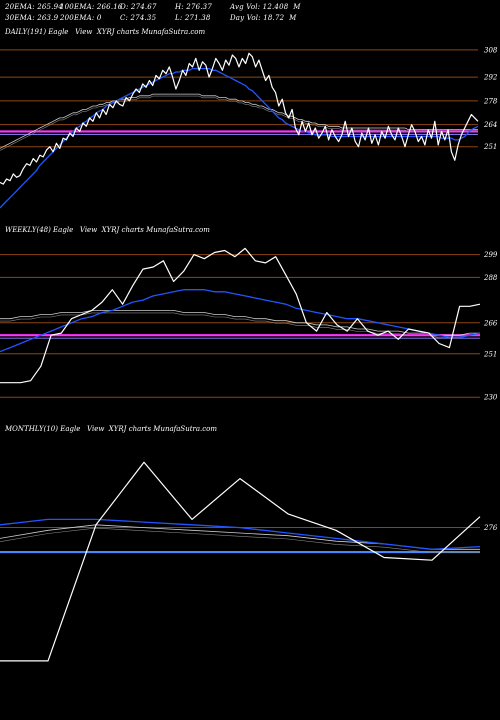  Describe the element at coordinates (81, 18) in the screenshot. I see `header-200ema: 200EMA: 0` at that location.